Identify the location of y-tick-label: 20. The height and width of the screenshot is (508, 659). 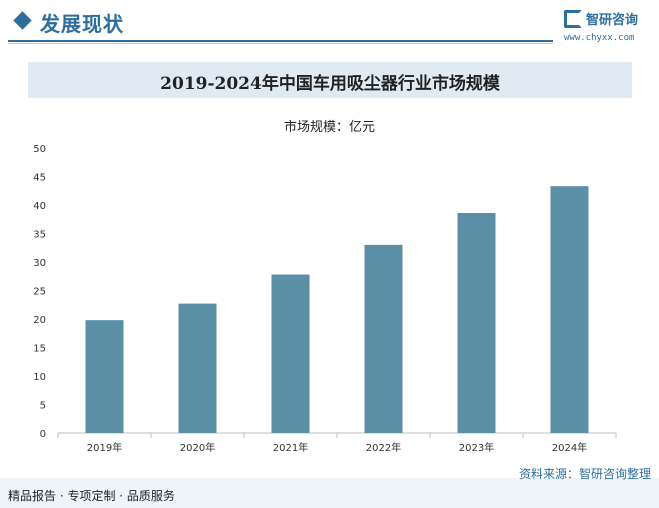
(39, 320).